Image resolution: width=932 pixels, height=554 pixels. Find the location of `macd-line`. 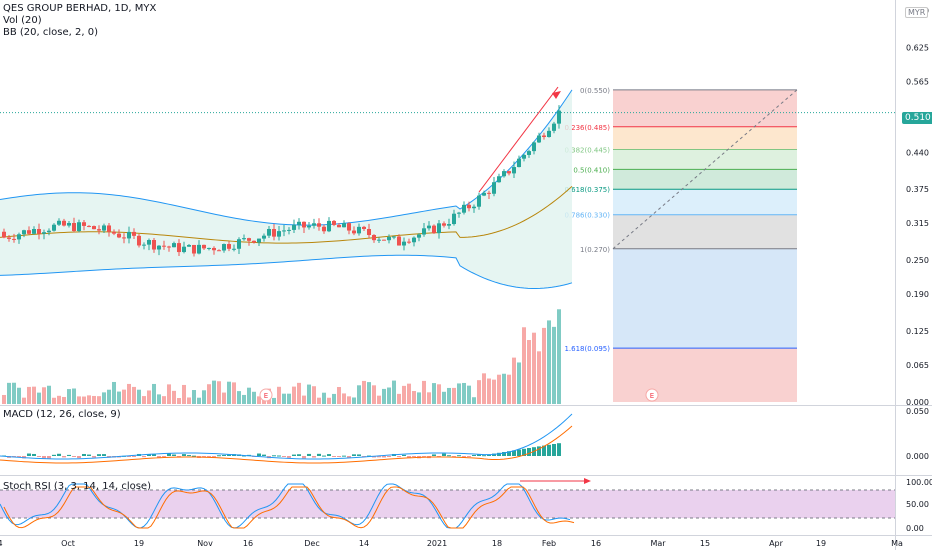

macd-line is located at coordinates (286, 436).